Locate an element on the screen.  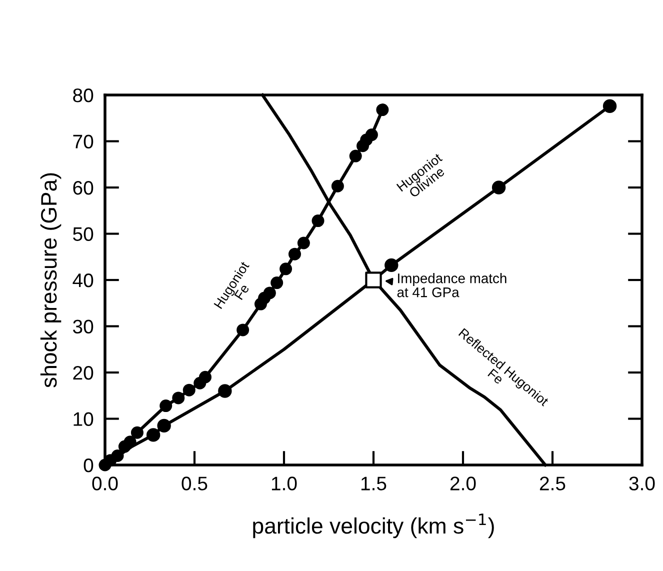
y-axis-title: shock pressure (GPa) is located at coordinates (51, 280).